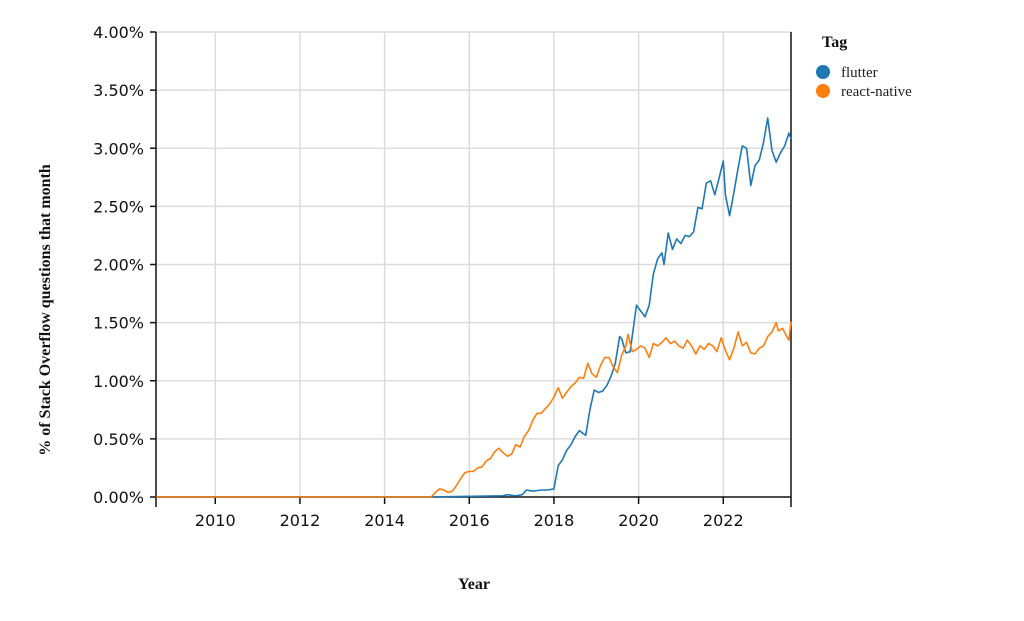 The width and height of the screenshot is (1024, 621). I want to click on legend-title: Tag, so click(834, 42).